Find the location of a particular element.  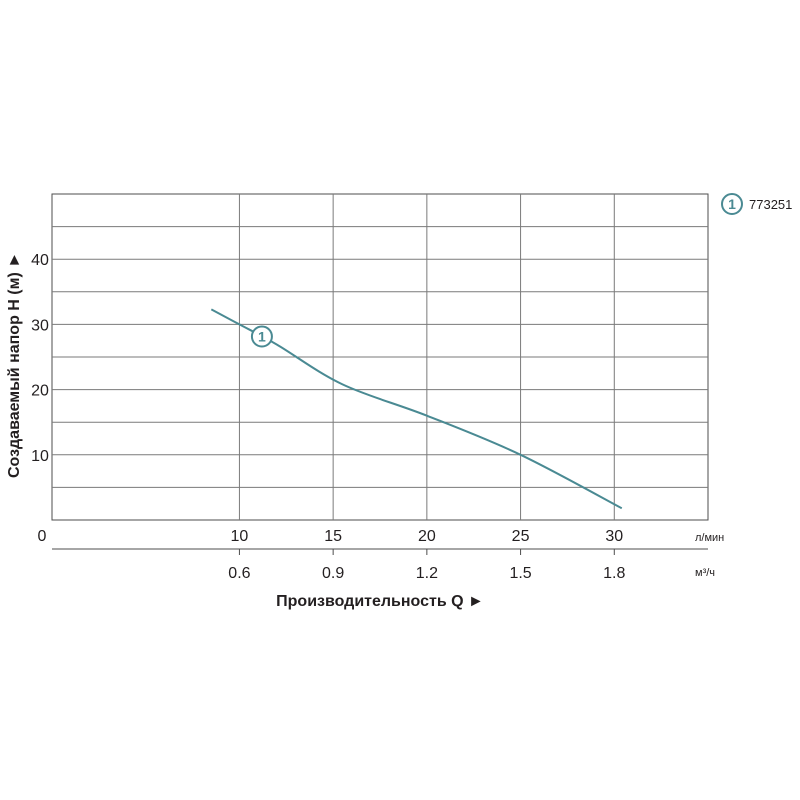

series-layer: 1 is located at coordinates (416, 409).